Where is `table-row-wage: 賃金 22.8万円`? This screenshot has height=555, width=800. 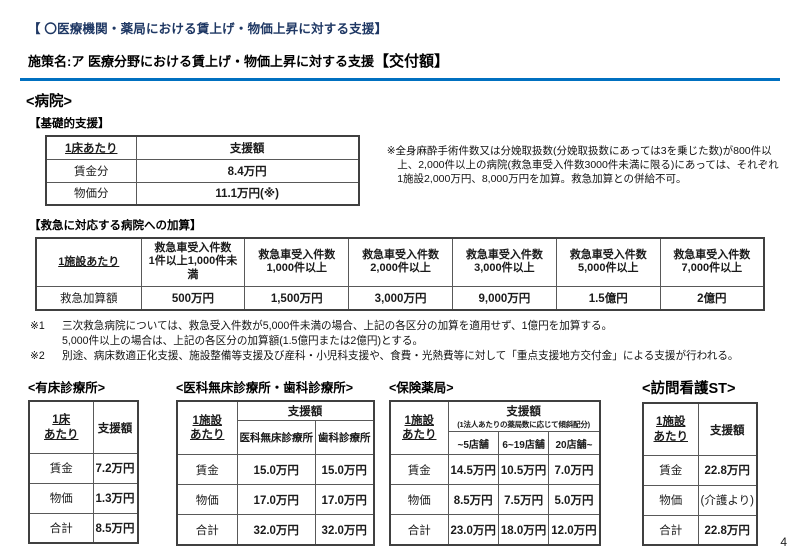 table-row-wage: 賃金 22.8万円 is located at coordinates (700, 470).